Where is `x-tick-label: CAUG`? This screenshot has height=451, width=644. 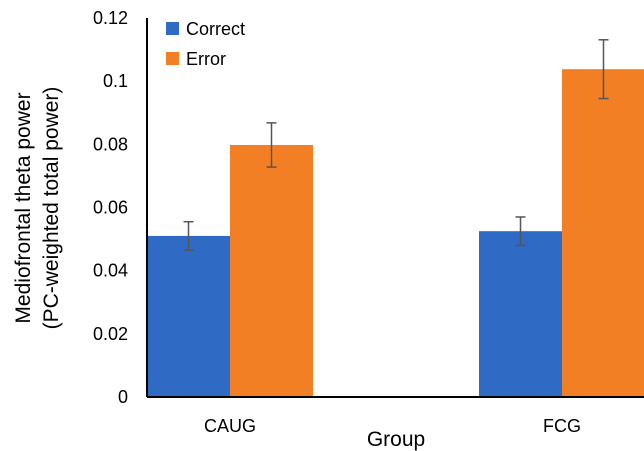 x-tick-label: CAUG is located at coordinates (230, 426).